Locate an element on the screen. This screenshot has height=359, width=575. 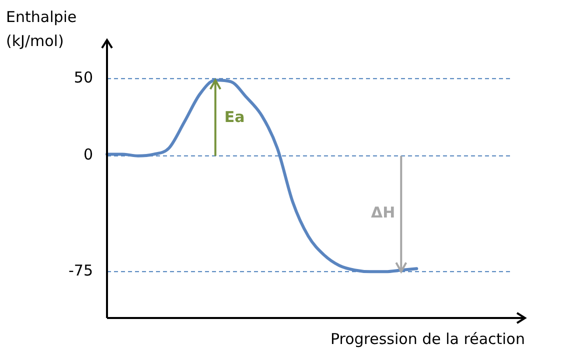
y-tick-label: 50 is located at coordinates (83, 77).